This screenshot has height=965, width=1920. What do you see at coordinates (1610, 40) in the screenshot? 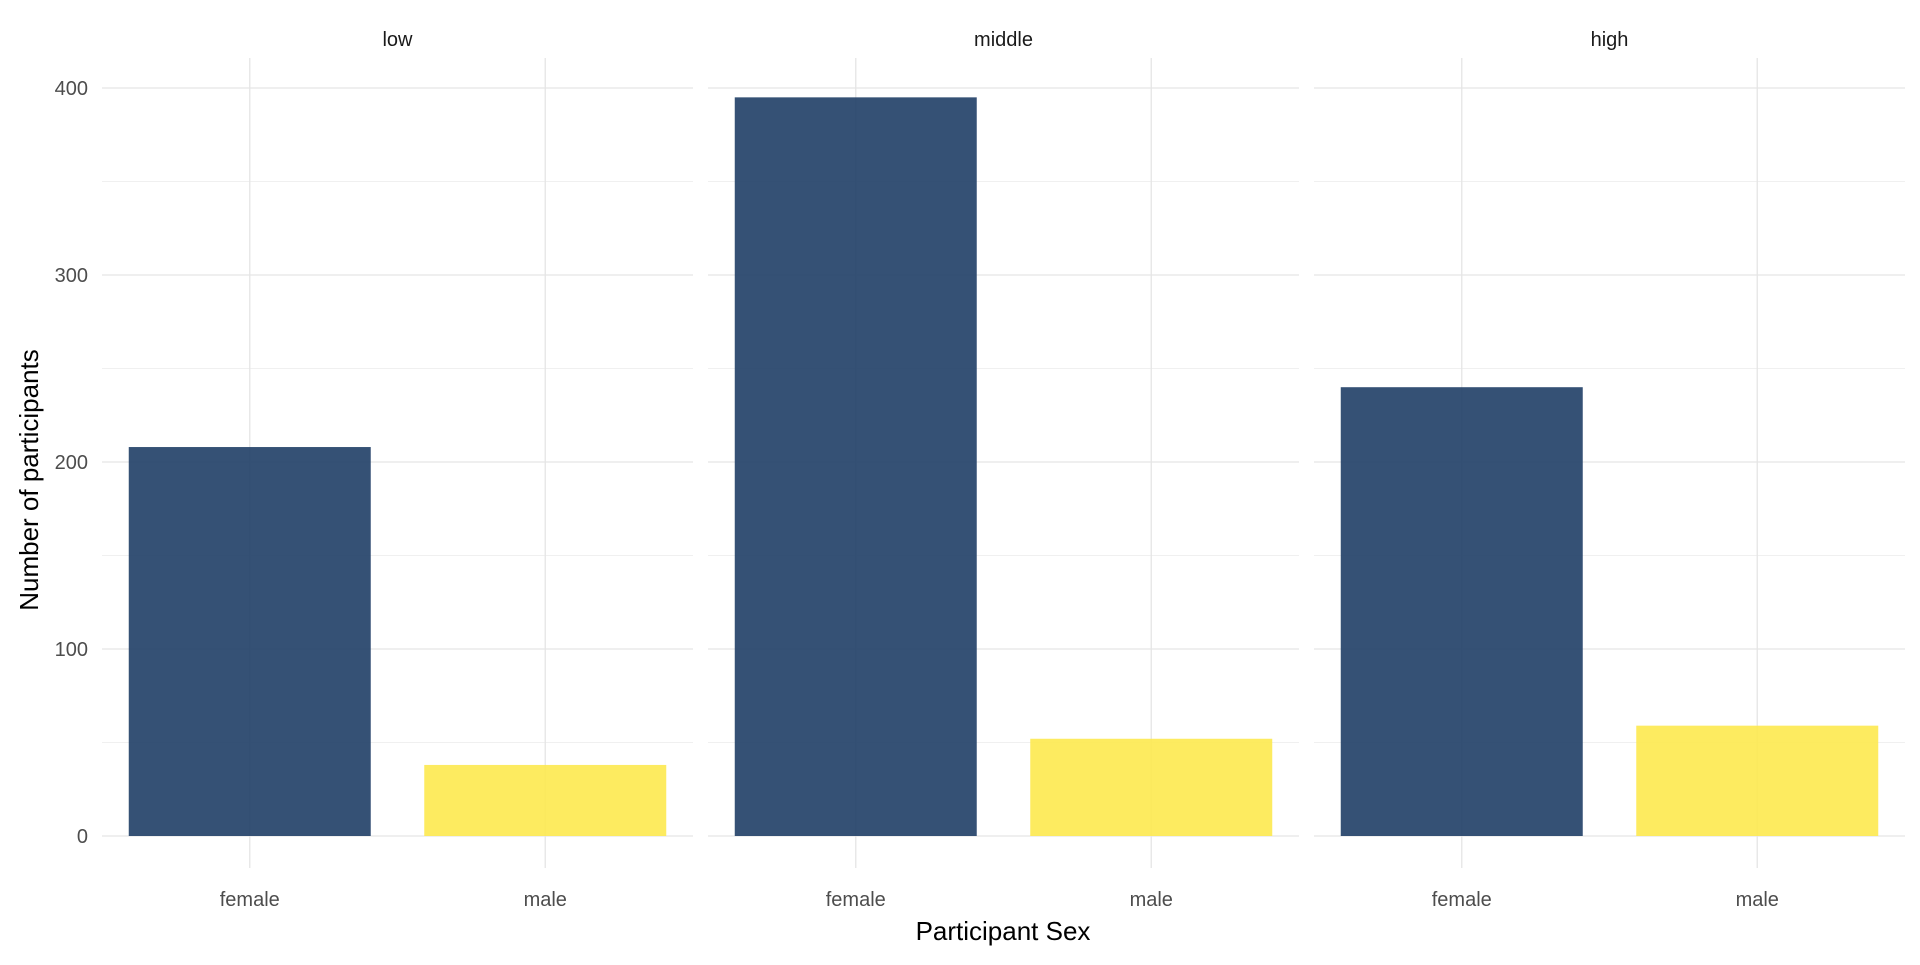
I see `facet-label-high: high` at bounding box center [1610, 40].